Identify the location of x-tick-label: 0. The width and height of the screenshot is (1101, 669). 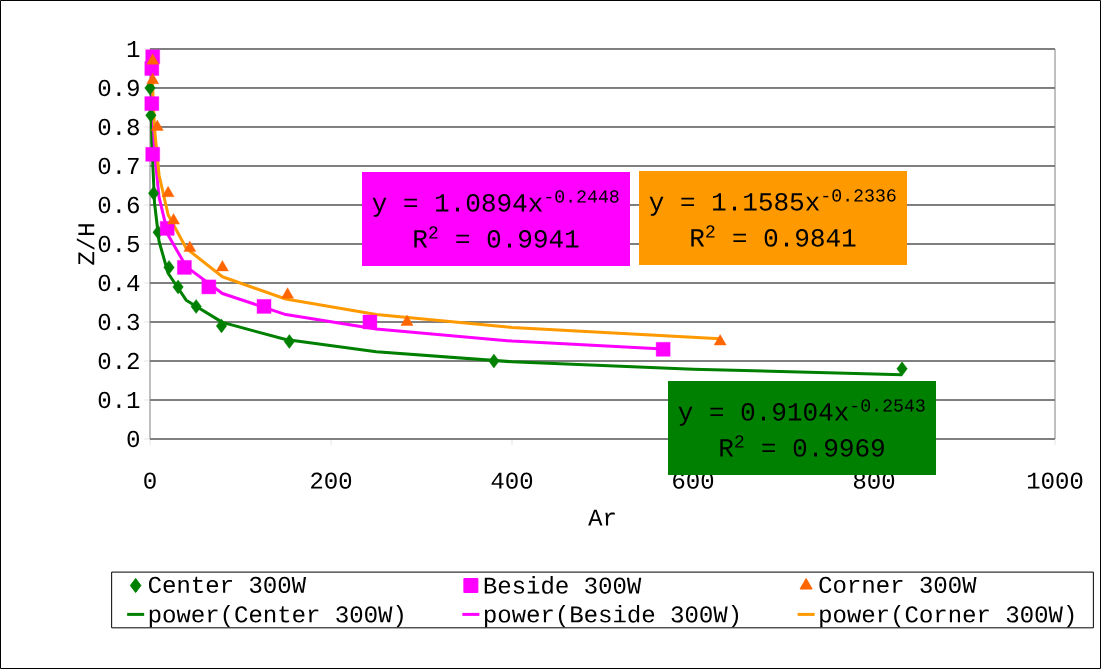
(150, 480).